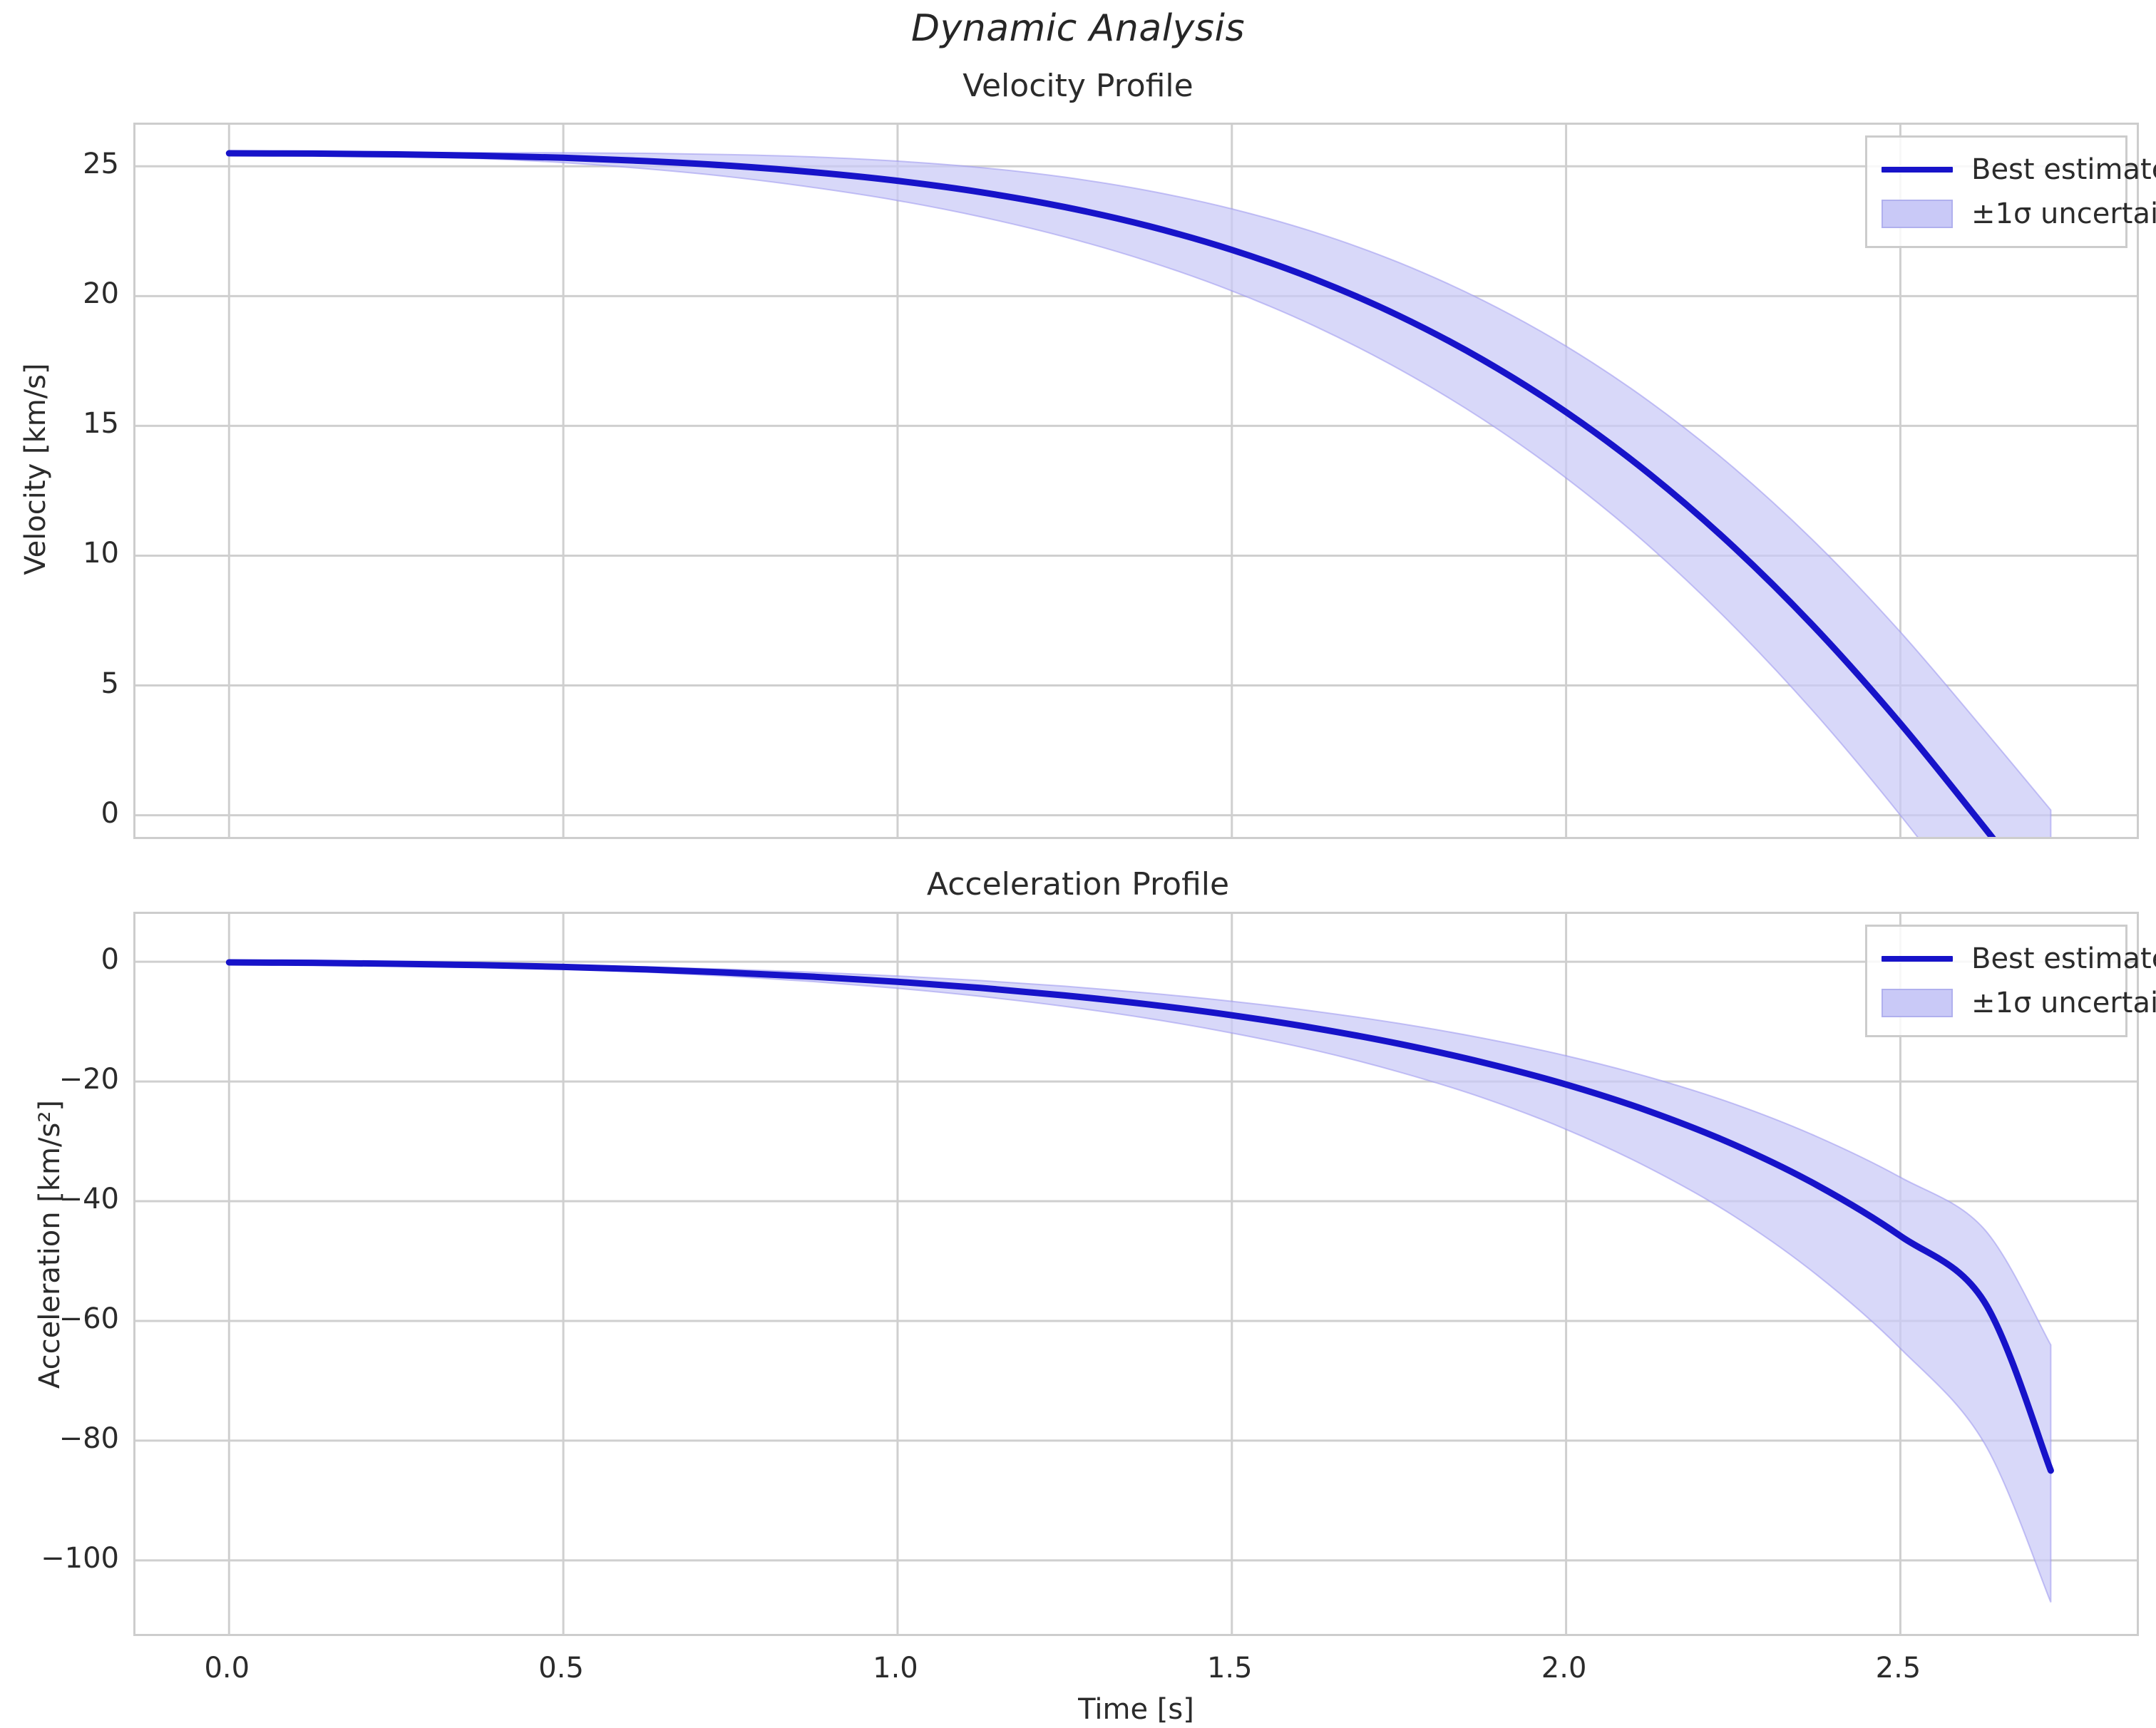 This screenshot has width=2156, height=1728. I want to click on x-tick-label: 1.5, so click(1229, 1668).